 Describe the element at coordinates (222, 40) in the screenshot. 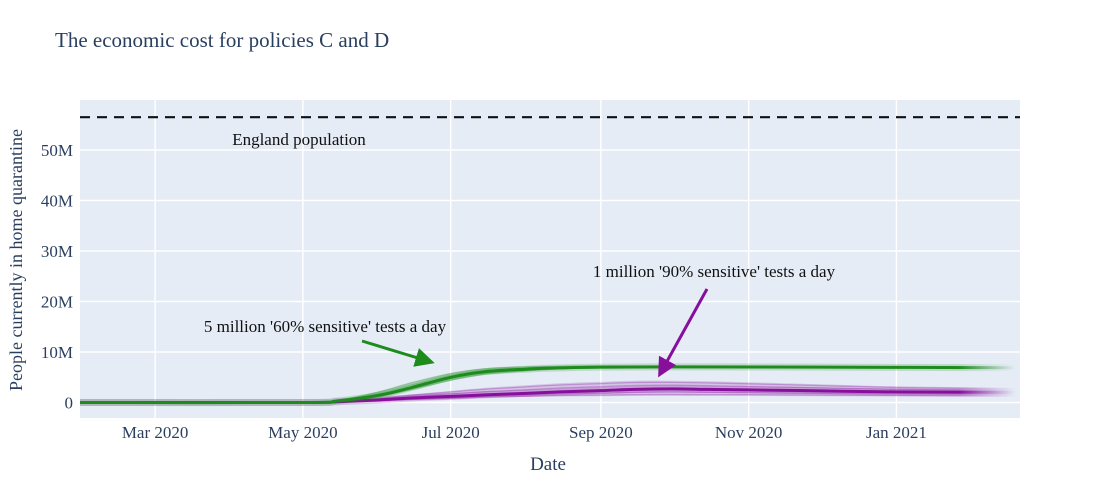

I see `chart-title: The economic cost for policies C and D` at that location.